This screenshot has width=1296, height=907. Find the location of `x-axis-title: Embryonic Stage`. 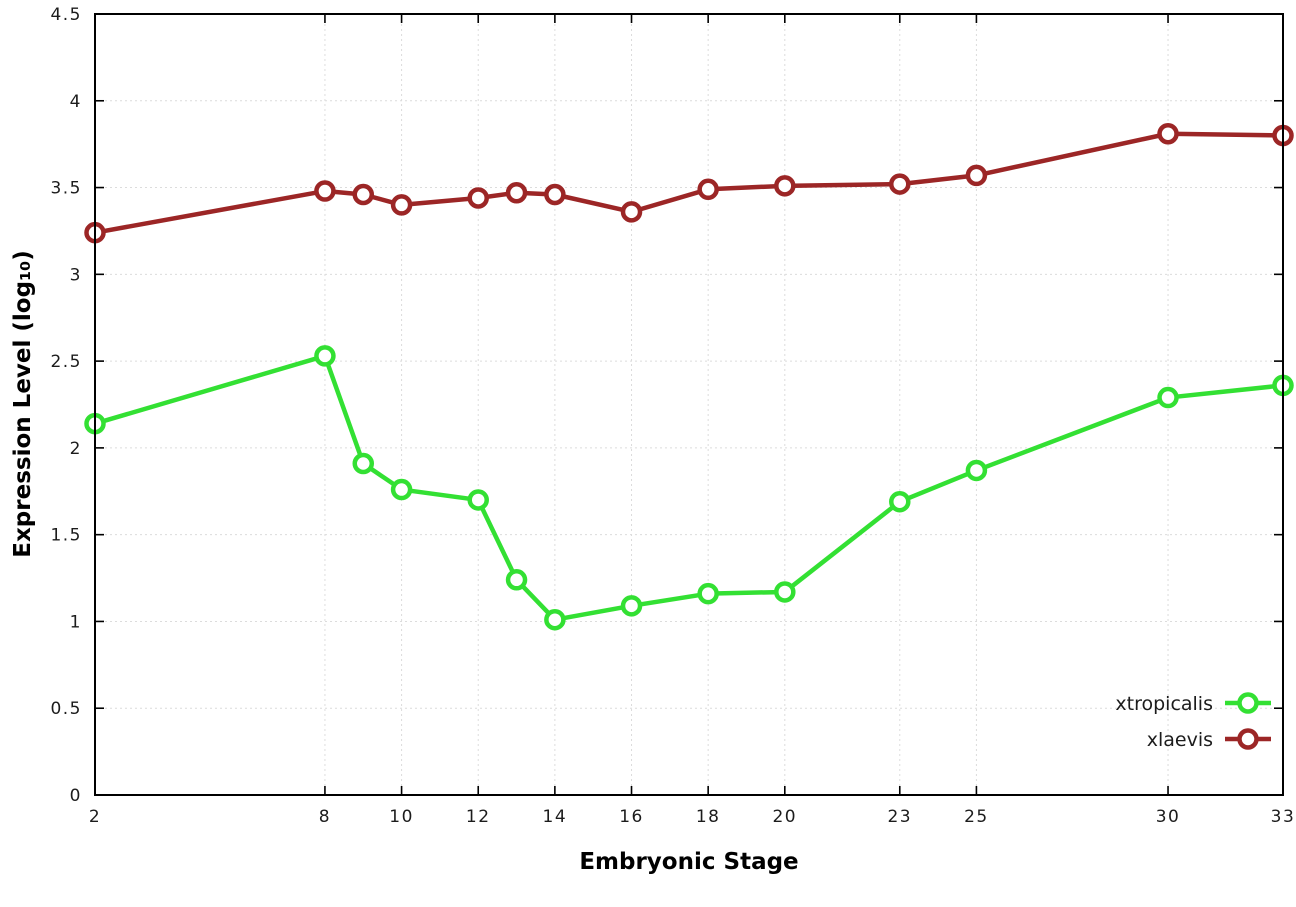

x-axis-title: Embryonic Stage is located at coordinates (688, 862).